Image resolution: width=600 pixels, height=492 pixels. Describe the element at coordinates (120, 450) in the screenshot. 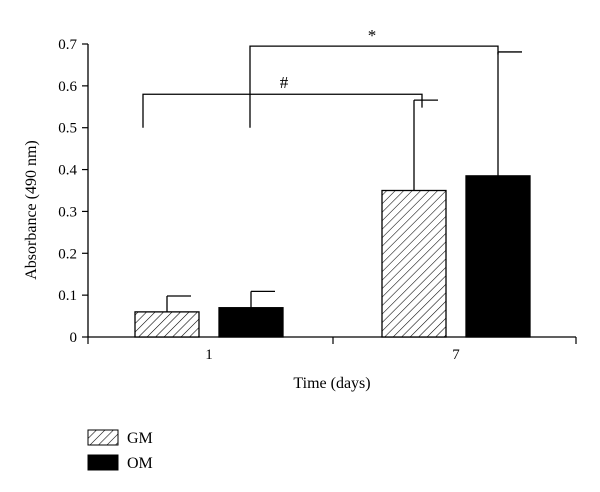

I see `legend: GM OM` at that location.